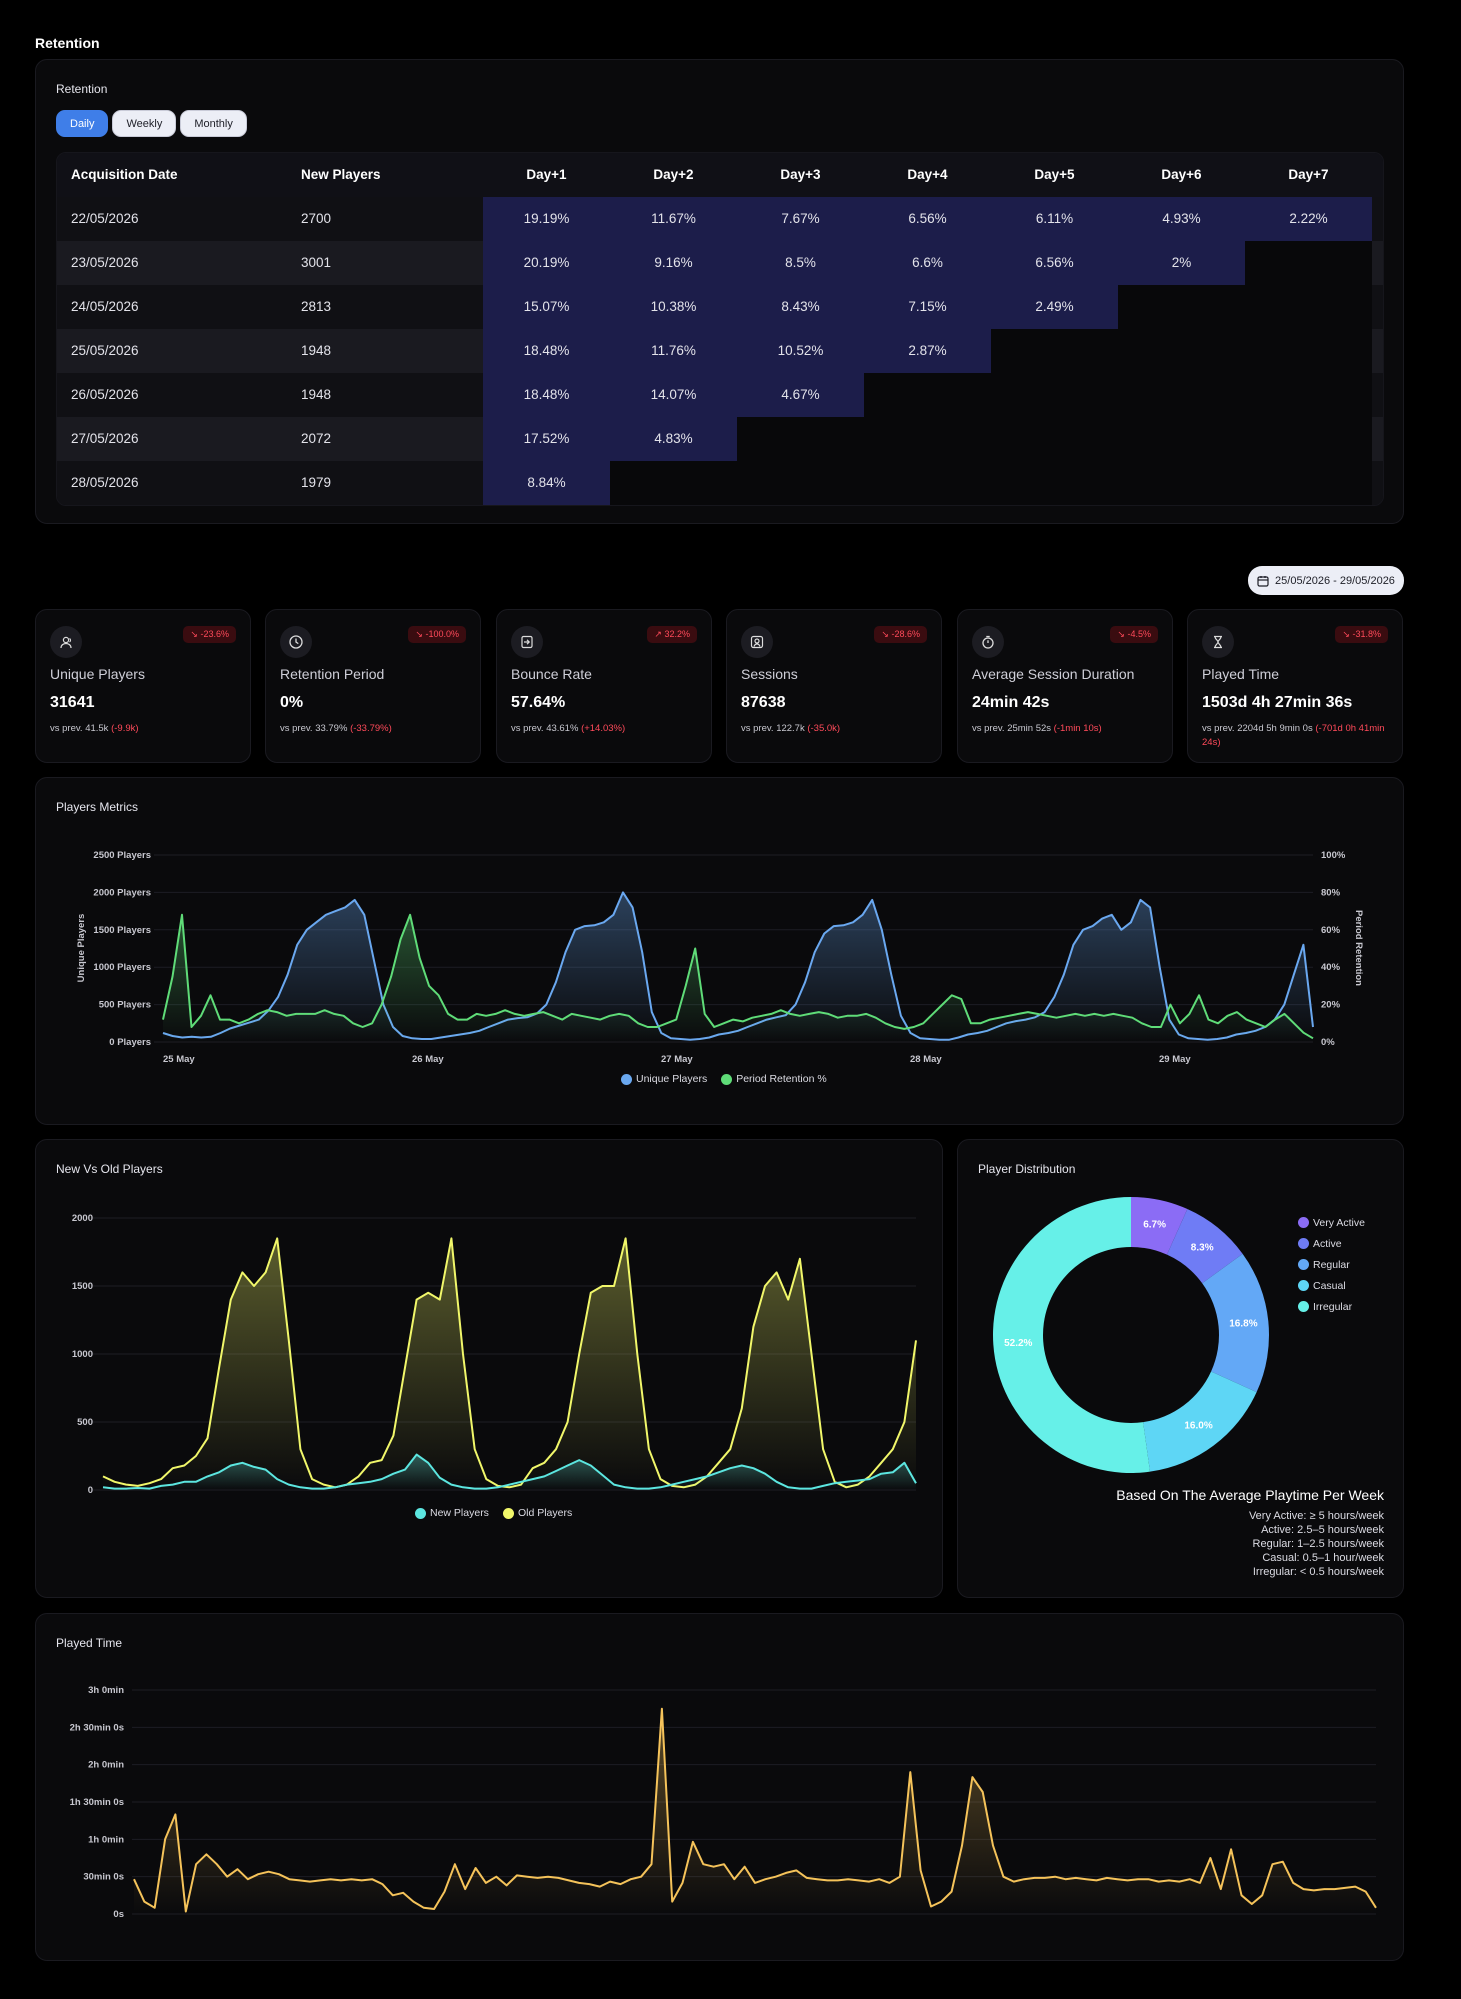 Image resolution: width=1461 pixels, height=1999 pixels. I want to click on legend-item: Period Retention %, so click(774, 1079).